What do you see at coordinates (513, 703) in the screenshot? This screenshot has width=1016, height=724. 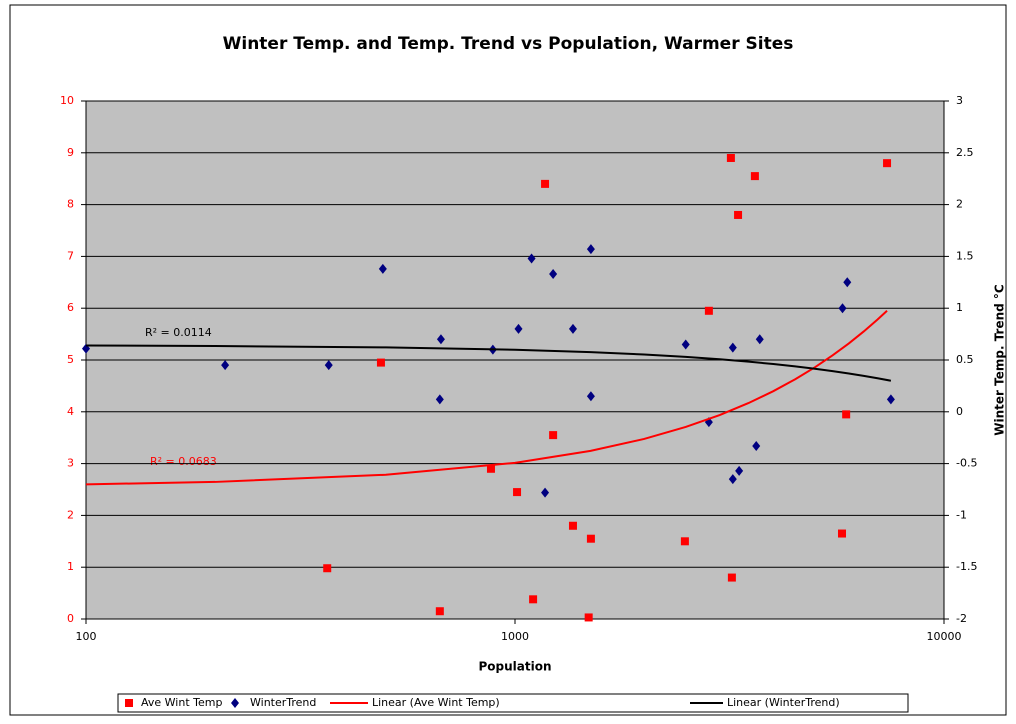 I see `legend` at bounding box center [513, 703].